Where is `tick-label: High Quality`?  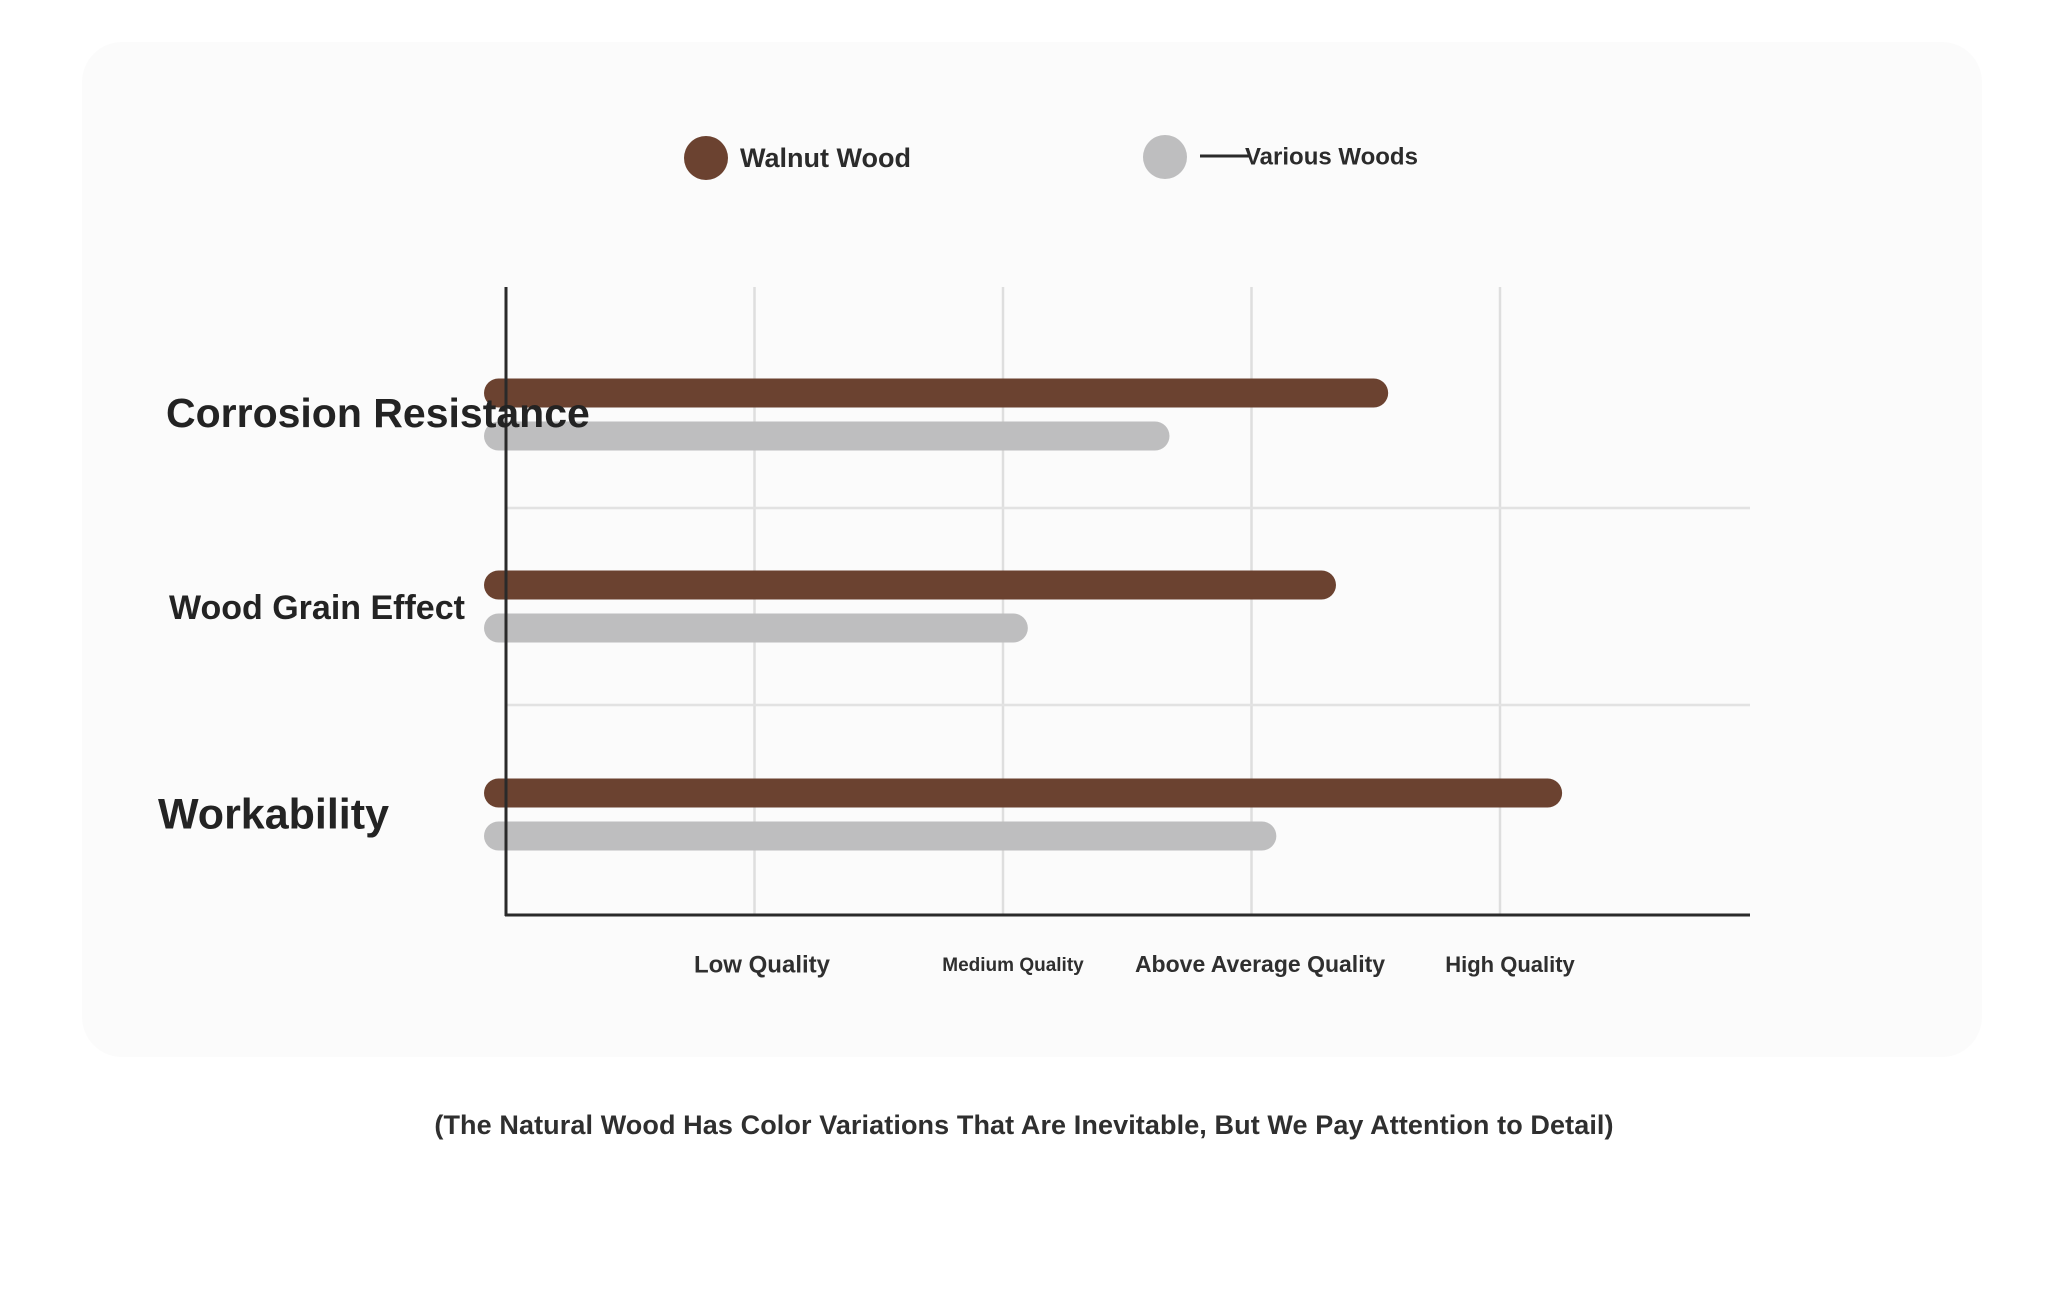 tick-label: High Quality is located at coordinates (1510, 964).